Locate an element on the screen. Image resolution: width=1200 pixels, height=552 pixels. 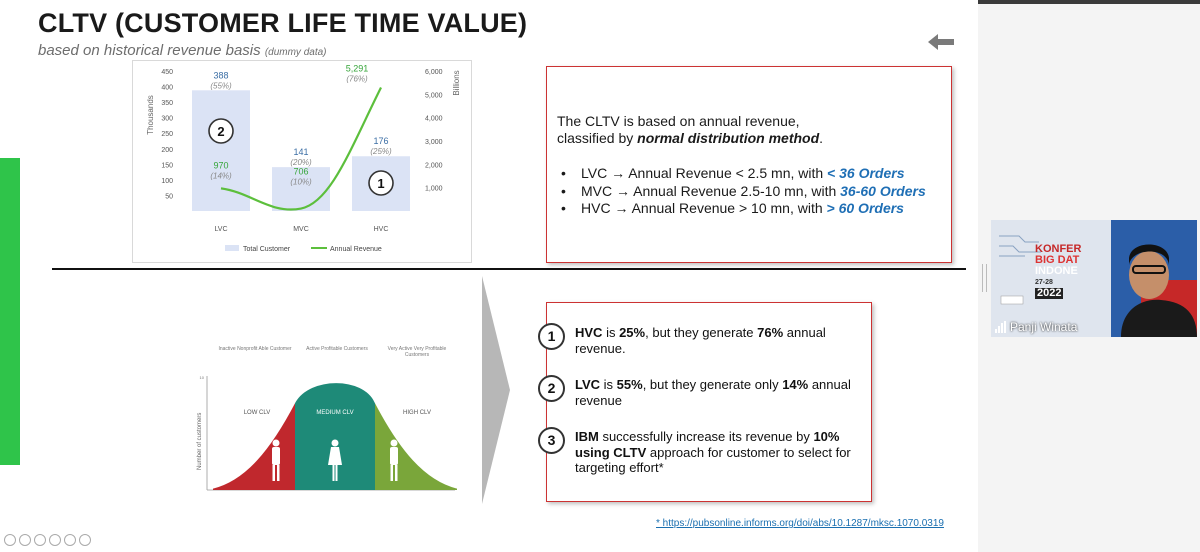
banner-text: KONFER BIG DAT INDONE 27-28 2022 is located at coordinates (1058, 271).